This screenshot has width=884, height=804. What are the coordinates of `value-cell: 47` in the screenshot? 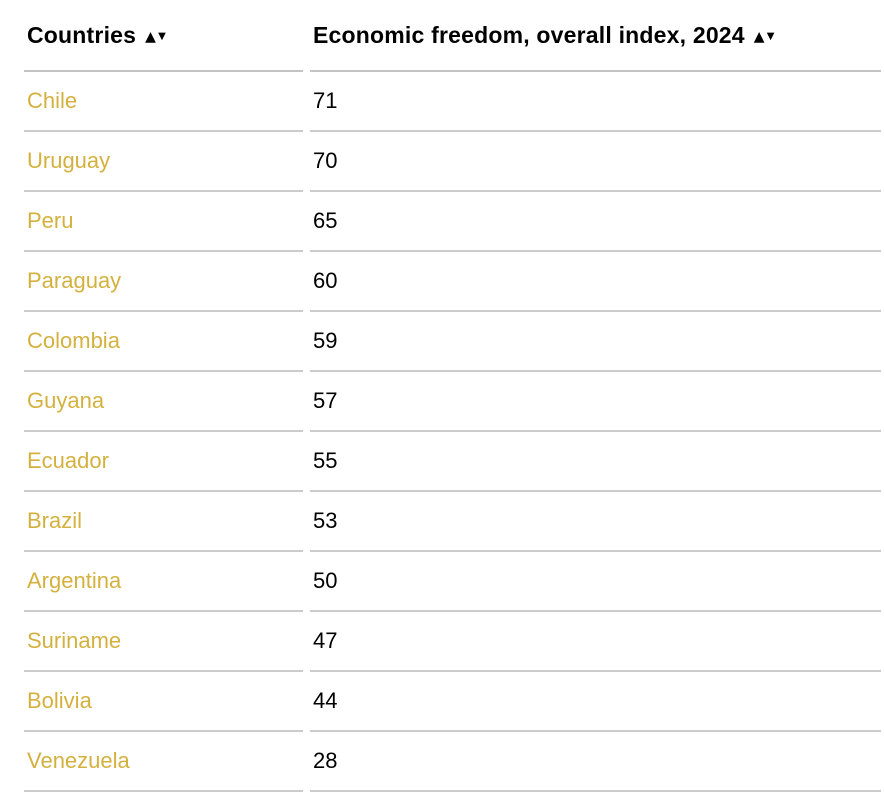 It's located at (595, 642).